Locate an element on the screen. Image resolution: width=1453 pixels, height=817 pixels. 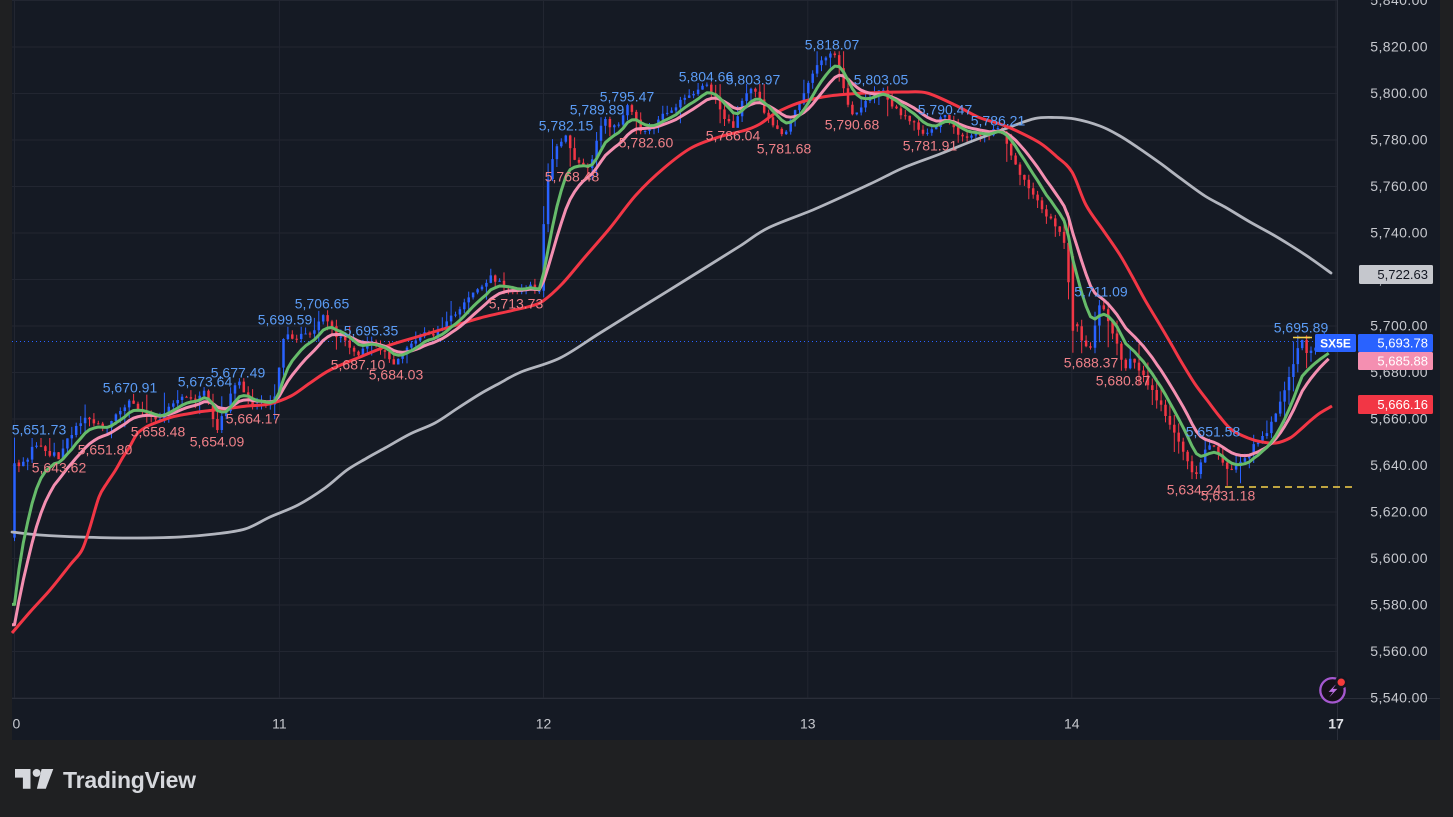
svg-text: 5,804.66 is located at coordinates (706, 77).